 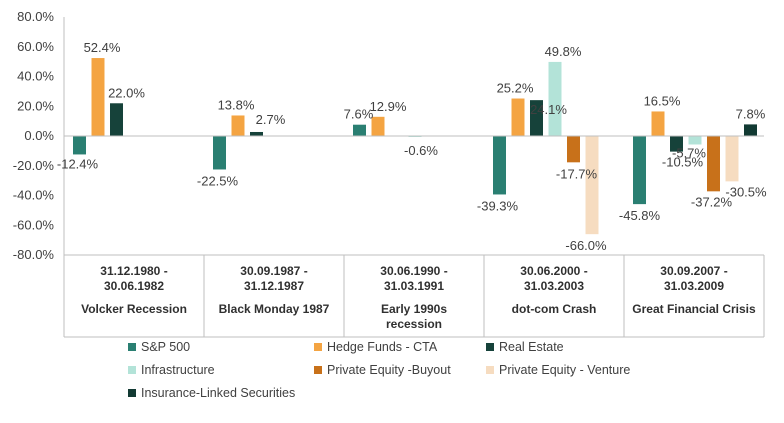 What do you see at coordinates (271, 119) in the screenshot?
I see `data-label: 2.7%` at bounding box center [271, 119].